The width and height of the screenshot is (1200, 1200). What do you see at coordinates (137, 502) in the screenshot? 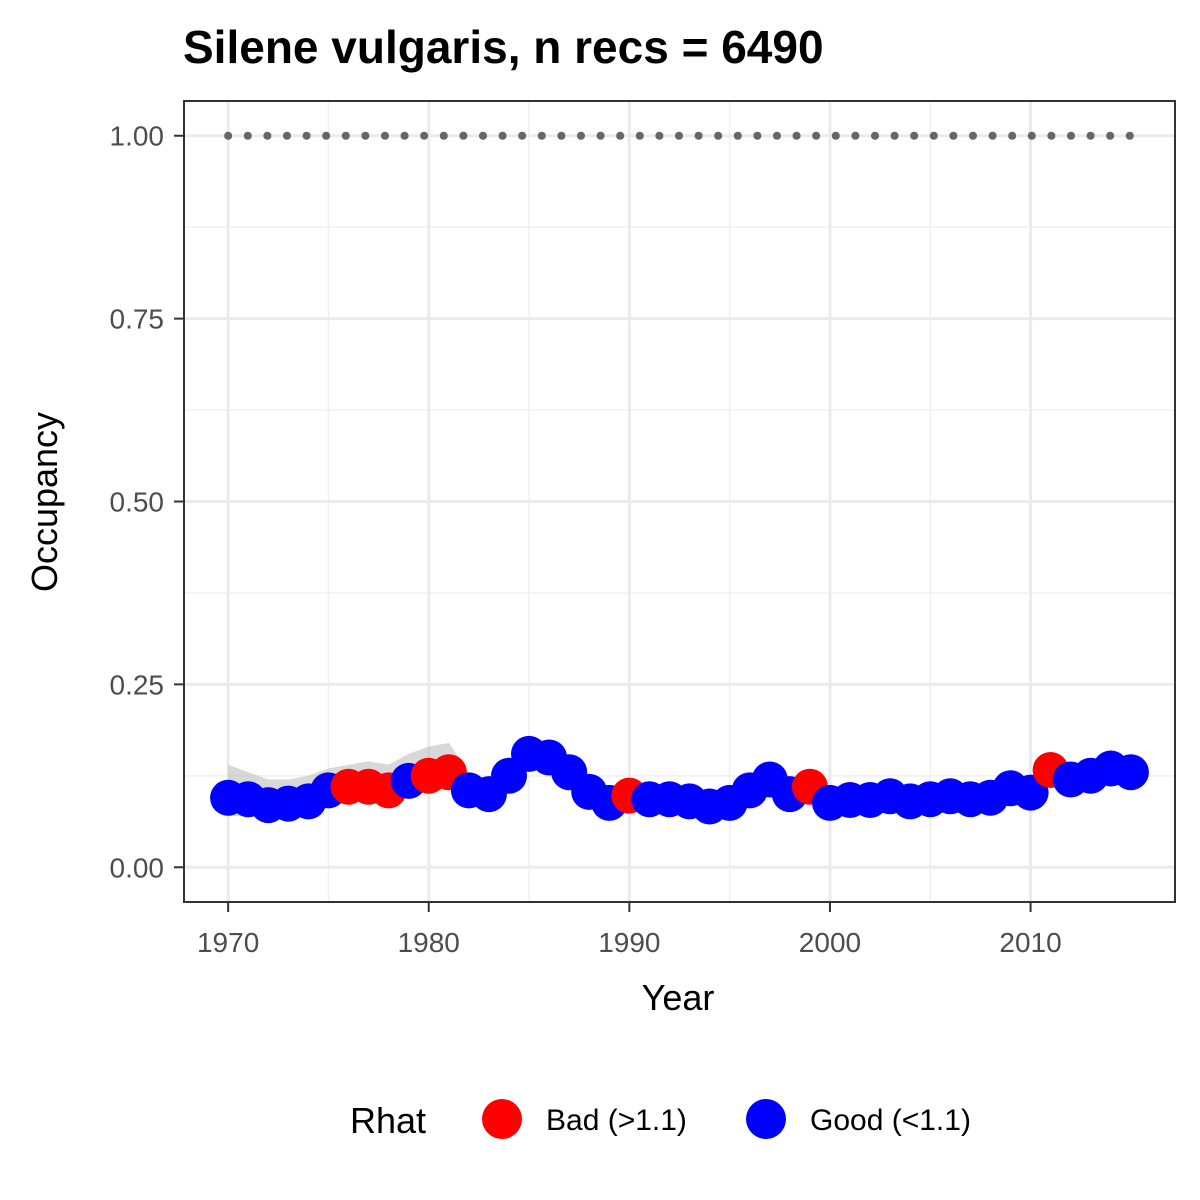
I see `y-tick-label: 0.50` at bounding box center [137, 502].